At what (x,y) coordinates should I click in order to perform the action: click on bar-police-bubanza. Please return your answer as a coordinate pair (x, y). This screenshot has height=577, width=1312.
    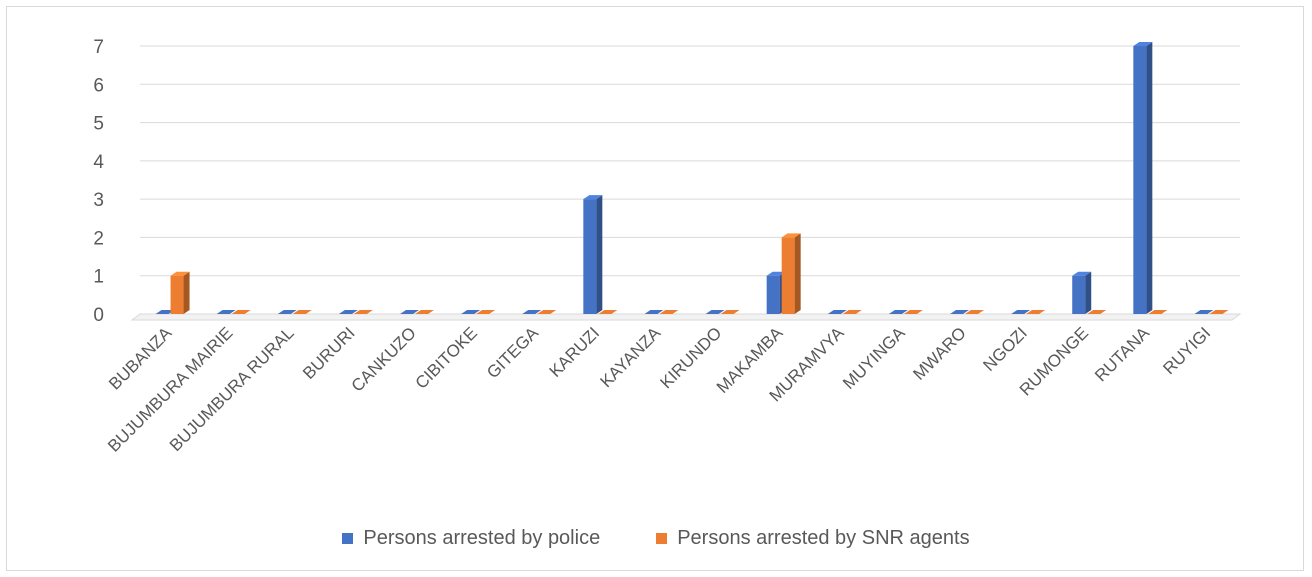
    Looking at the image, I should click on (165, 312).